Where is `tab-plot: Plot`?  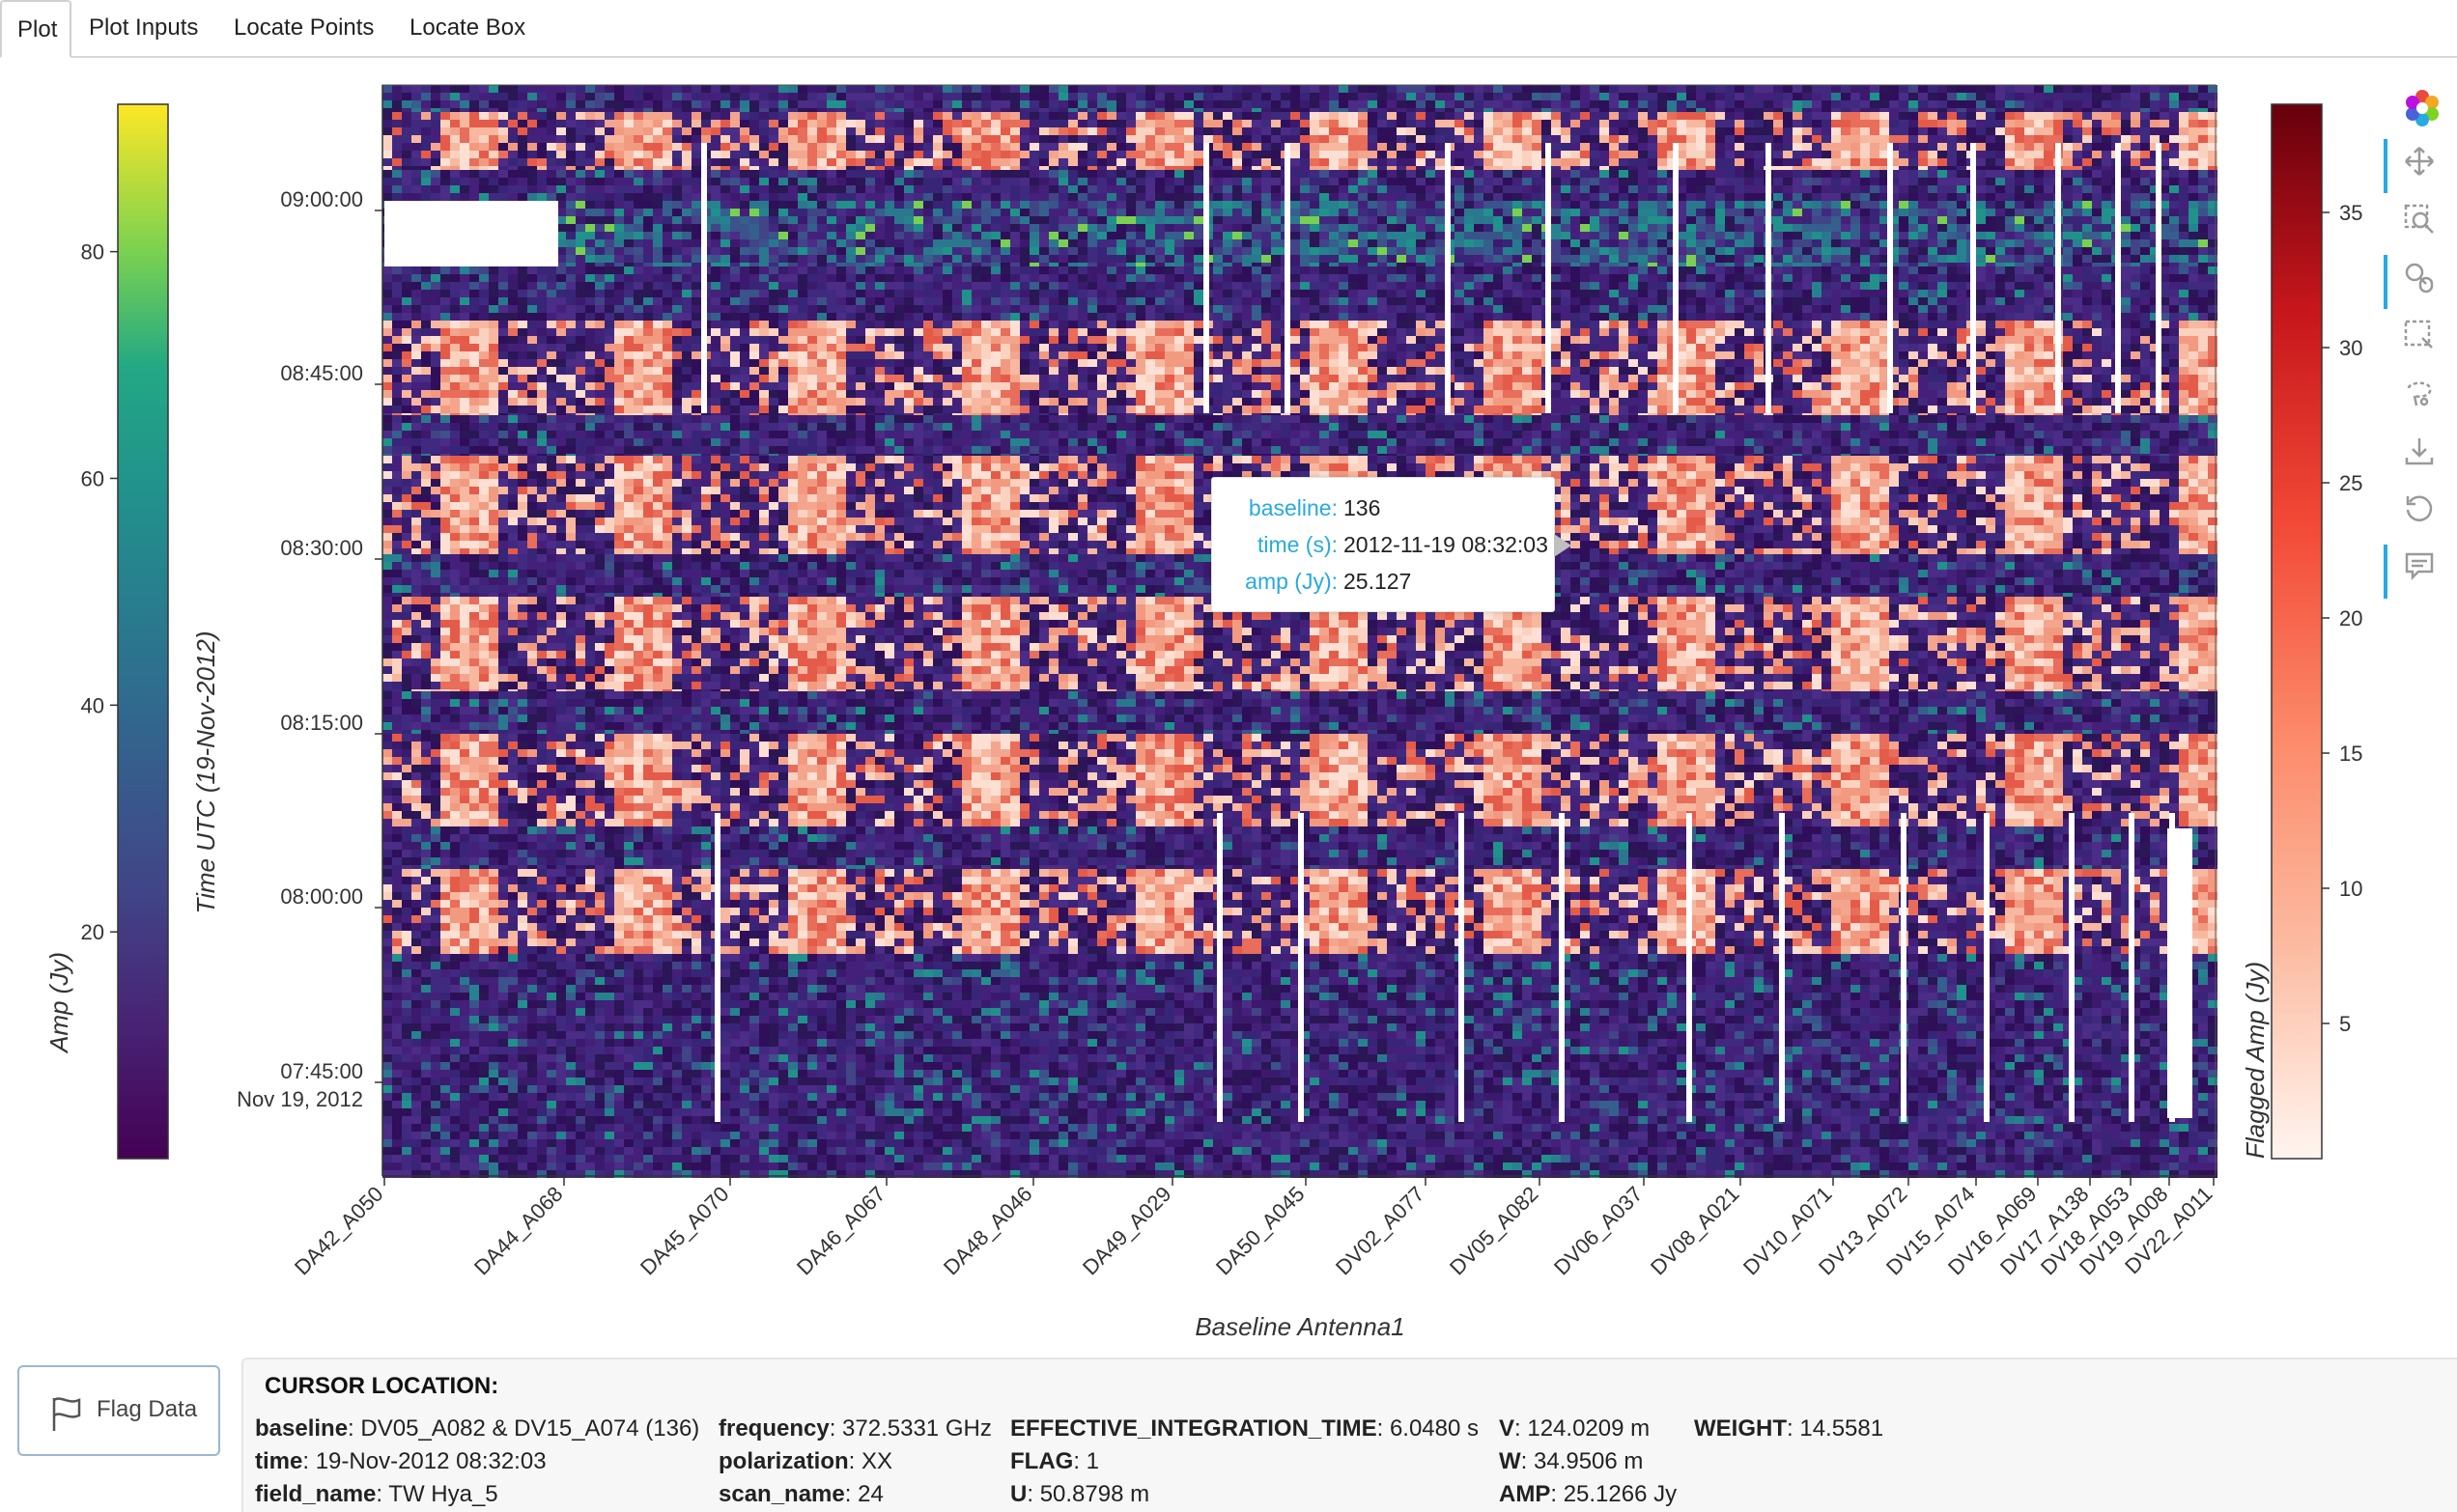 tab-plot: Plot is located at coordinates (36, 29).